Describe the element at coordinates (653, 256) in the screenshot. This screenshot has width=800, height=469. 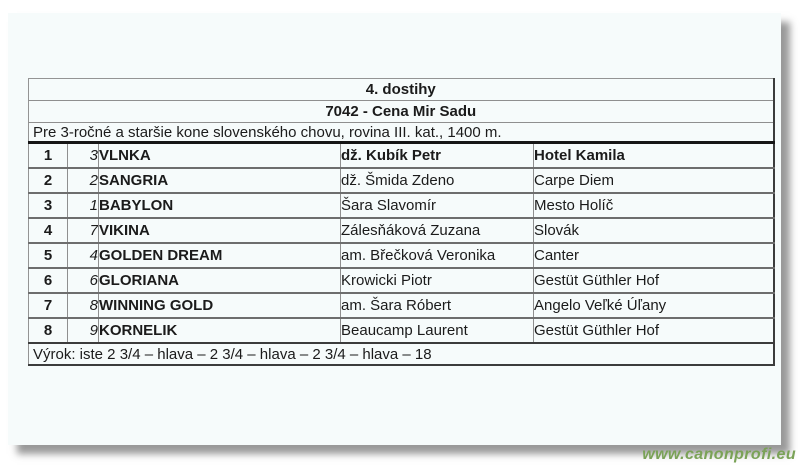
I see `owner-name: Canter` at that location.